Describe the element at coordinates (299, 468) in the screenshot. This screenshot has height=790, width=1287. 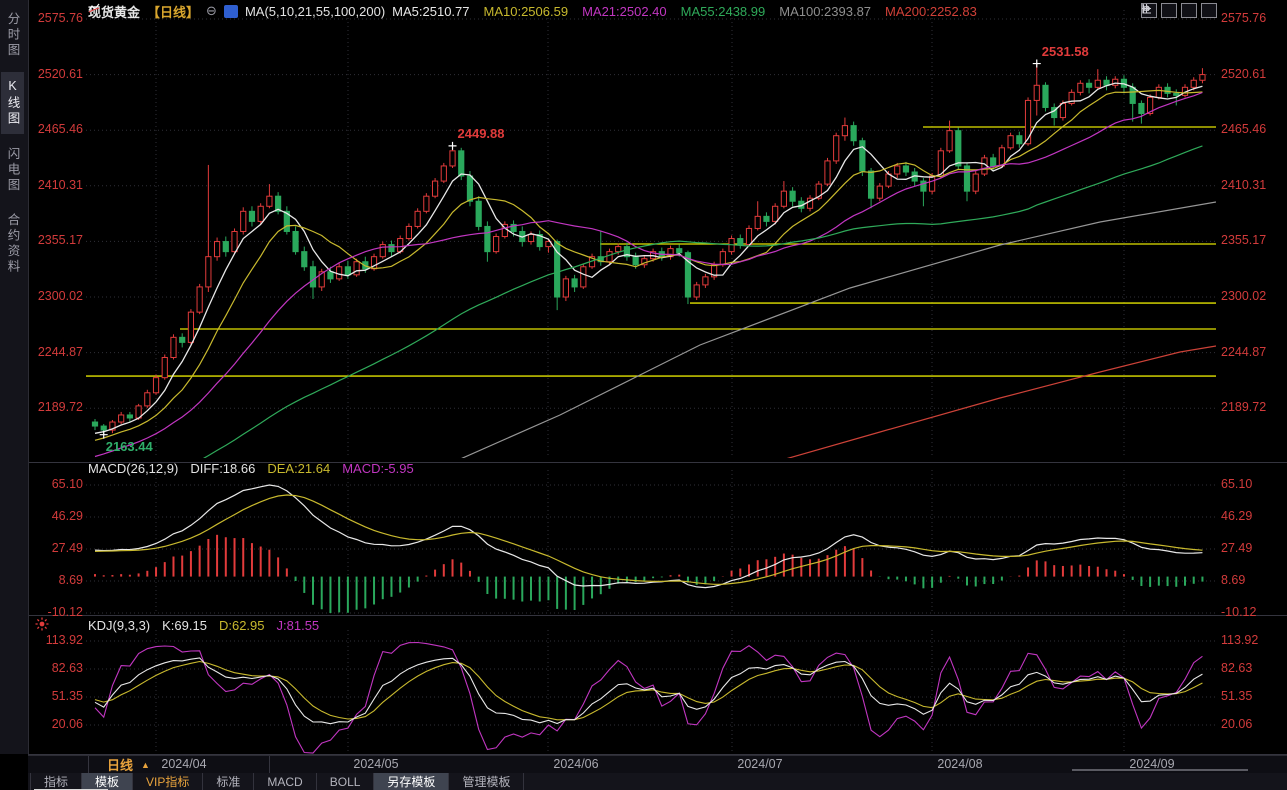
I see `macd-dea-value: DEA:21.64` at that location.